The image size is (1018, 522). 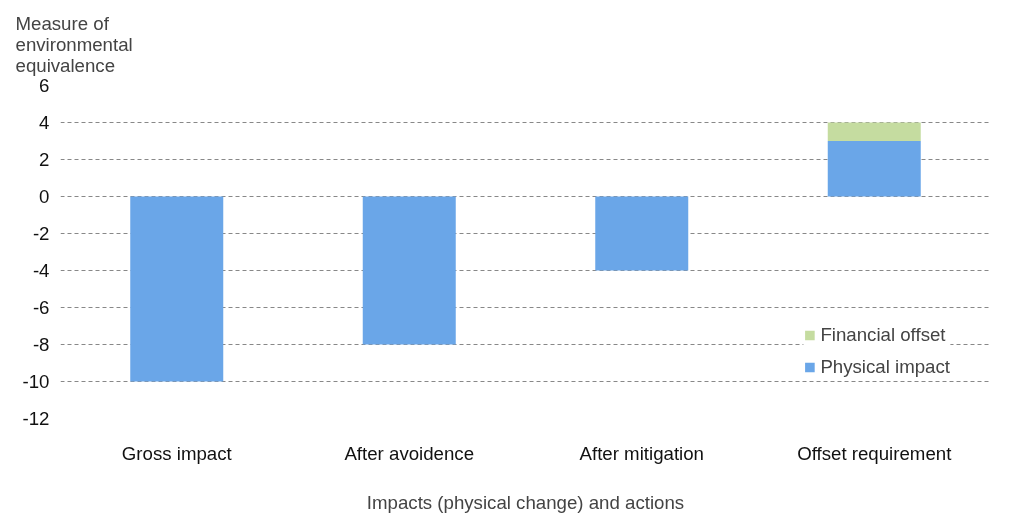 I want to click on y-tick-label: 0, so click(x=44, y=196).